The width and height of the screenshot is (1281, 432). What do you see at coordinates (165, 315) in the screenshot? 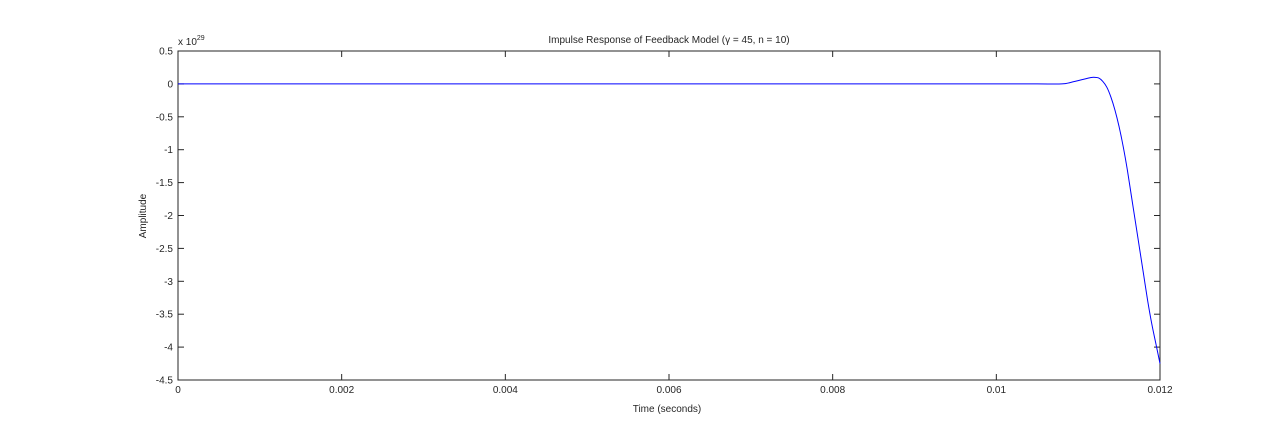
I see `y-tick-label: -3.5` at bounding box center [165, 315].